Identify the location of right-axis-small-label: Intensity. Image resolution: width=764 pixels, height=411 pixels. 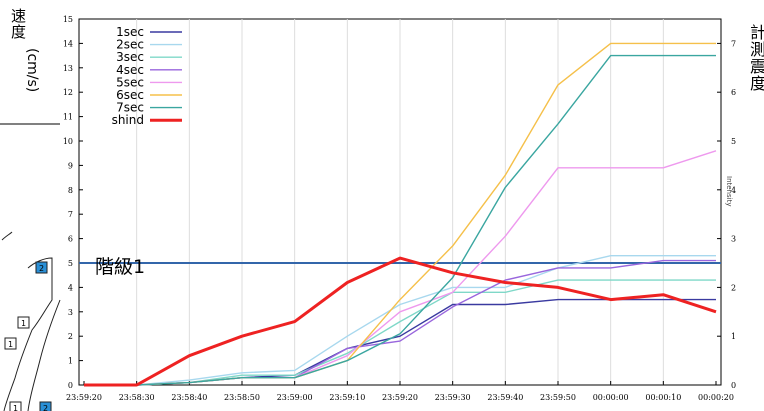
(729, 191).